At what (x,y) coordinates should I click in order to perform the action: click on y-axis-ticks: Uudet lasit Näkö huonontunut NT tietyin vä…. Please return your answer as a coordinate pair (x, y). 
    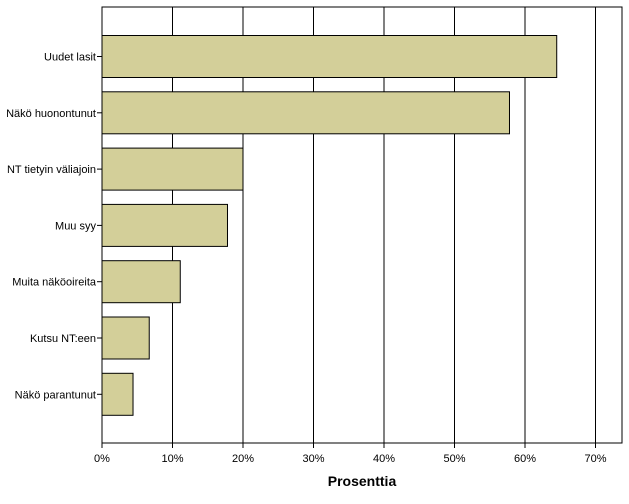
    Looking at the image, I should click on (54, 226).